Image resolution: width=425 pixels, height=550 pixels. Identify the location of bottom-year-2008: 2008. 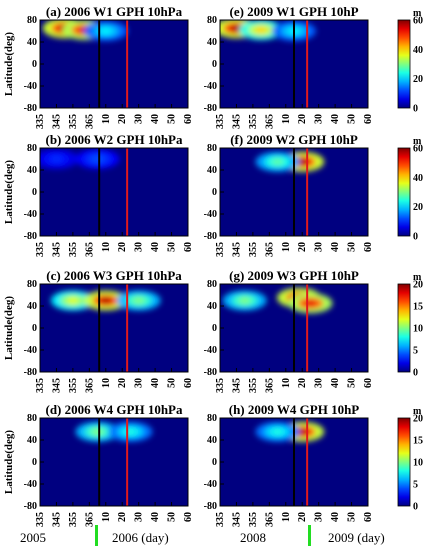
(253, 537).